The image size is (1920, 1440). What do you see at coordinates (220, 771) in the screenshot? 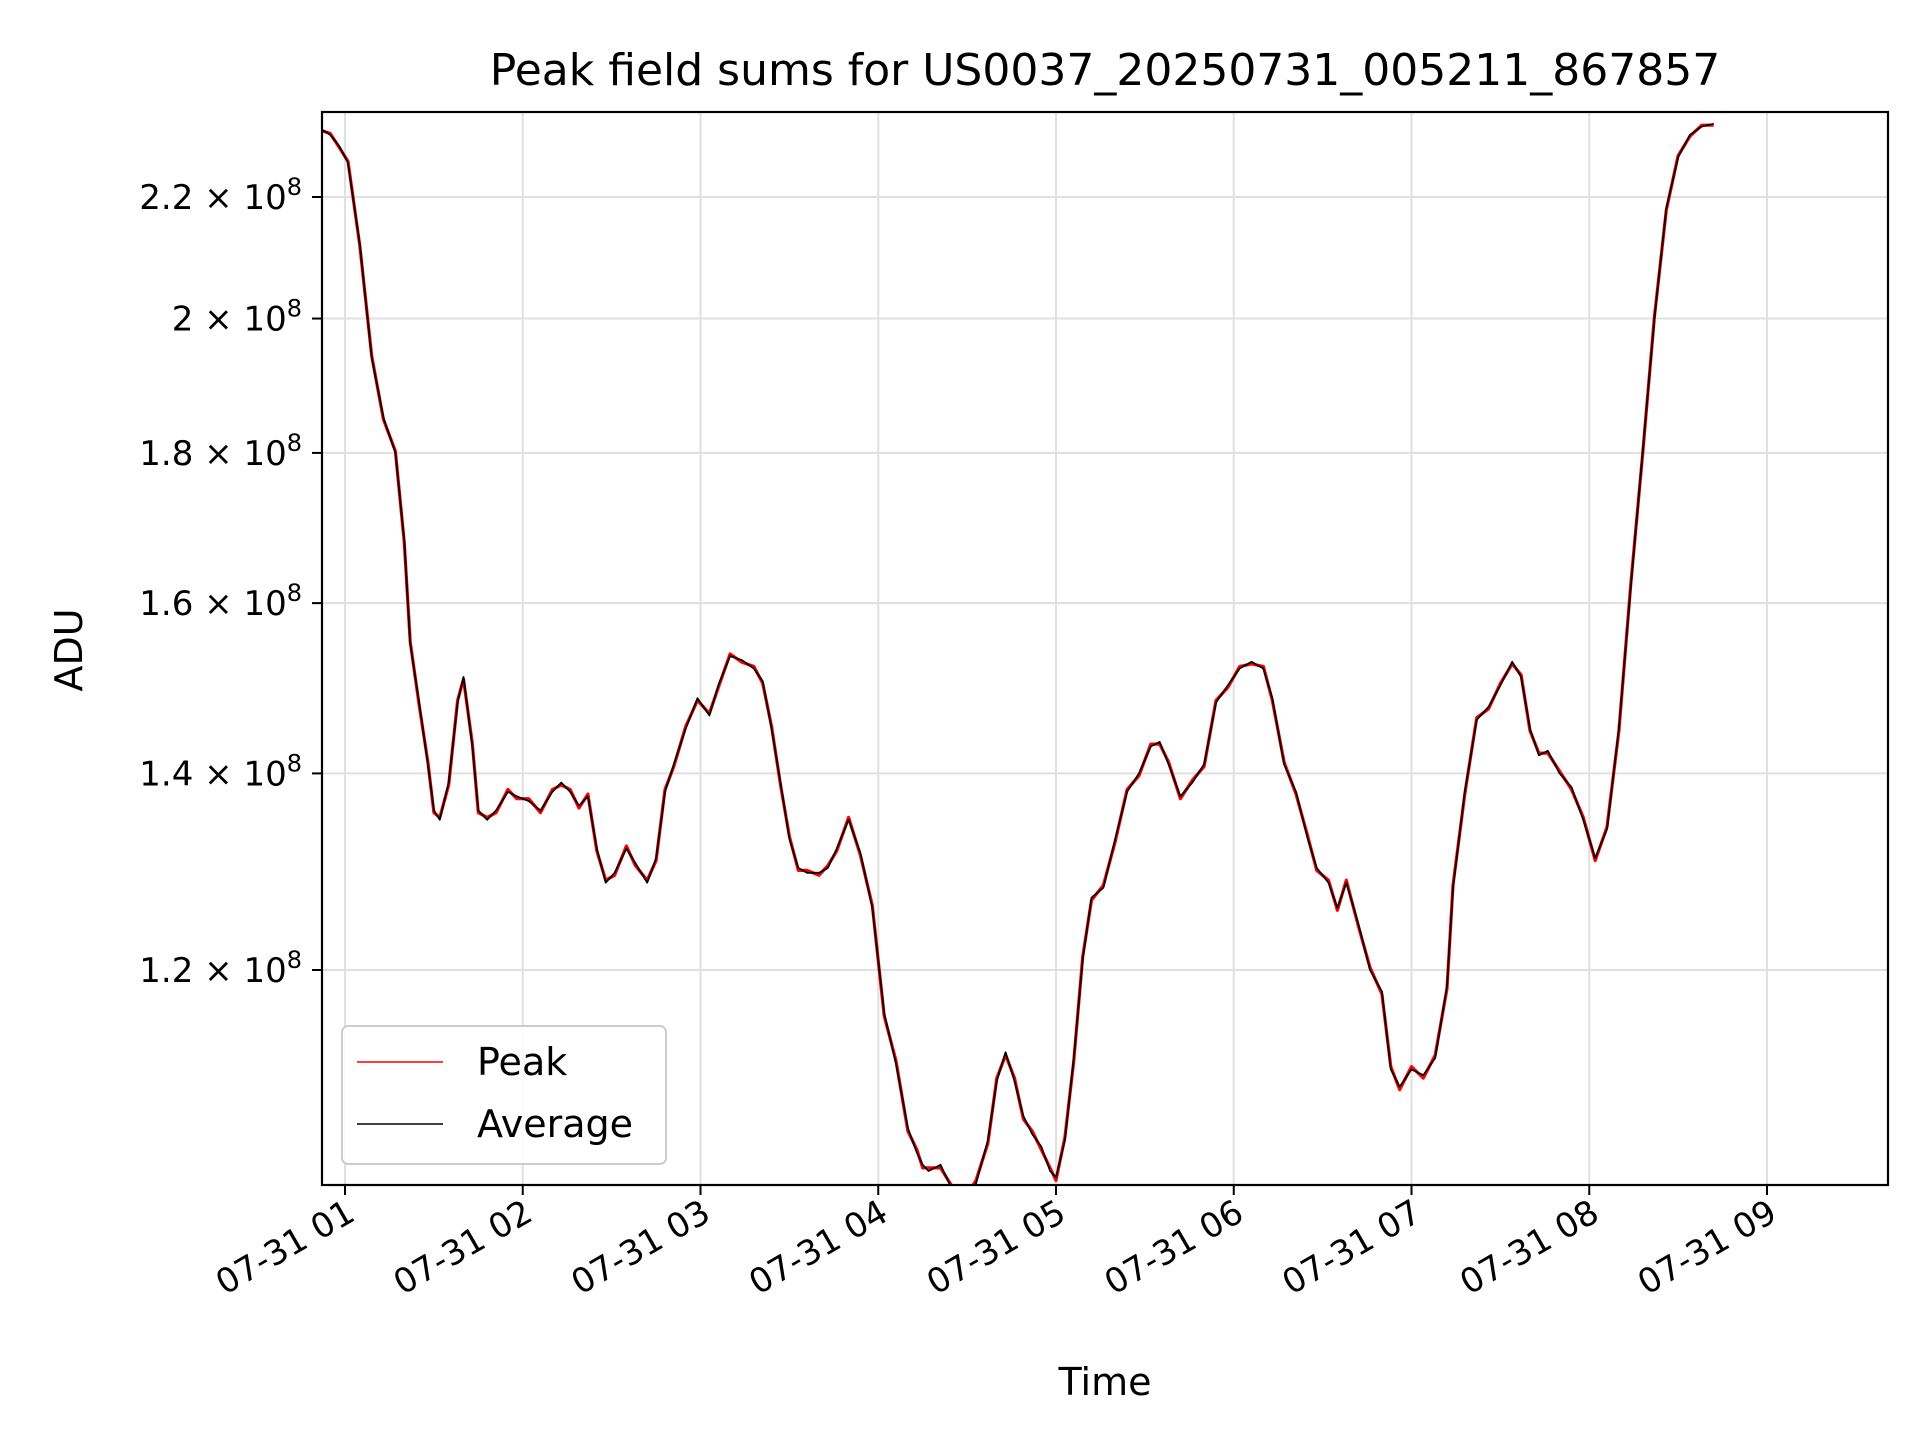
I see `y-tick-label: 1.4 × 108` at bounding box center [220, 771].